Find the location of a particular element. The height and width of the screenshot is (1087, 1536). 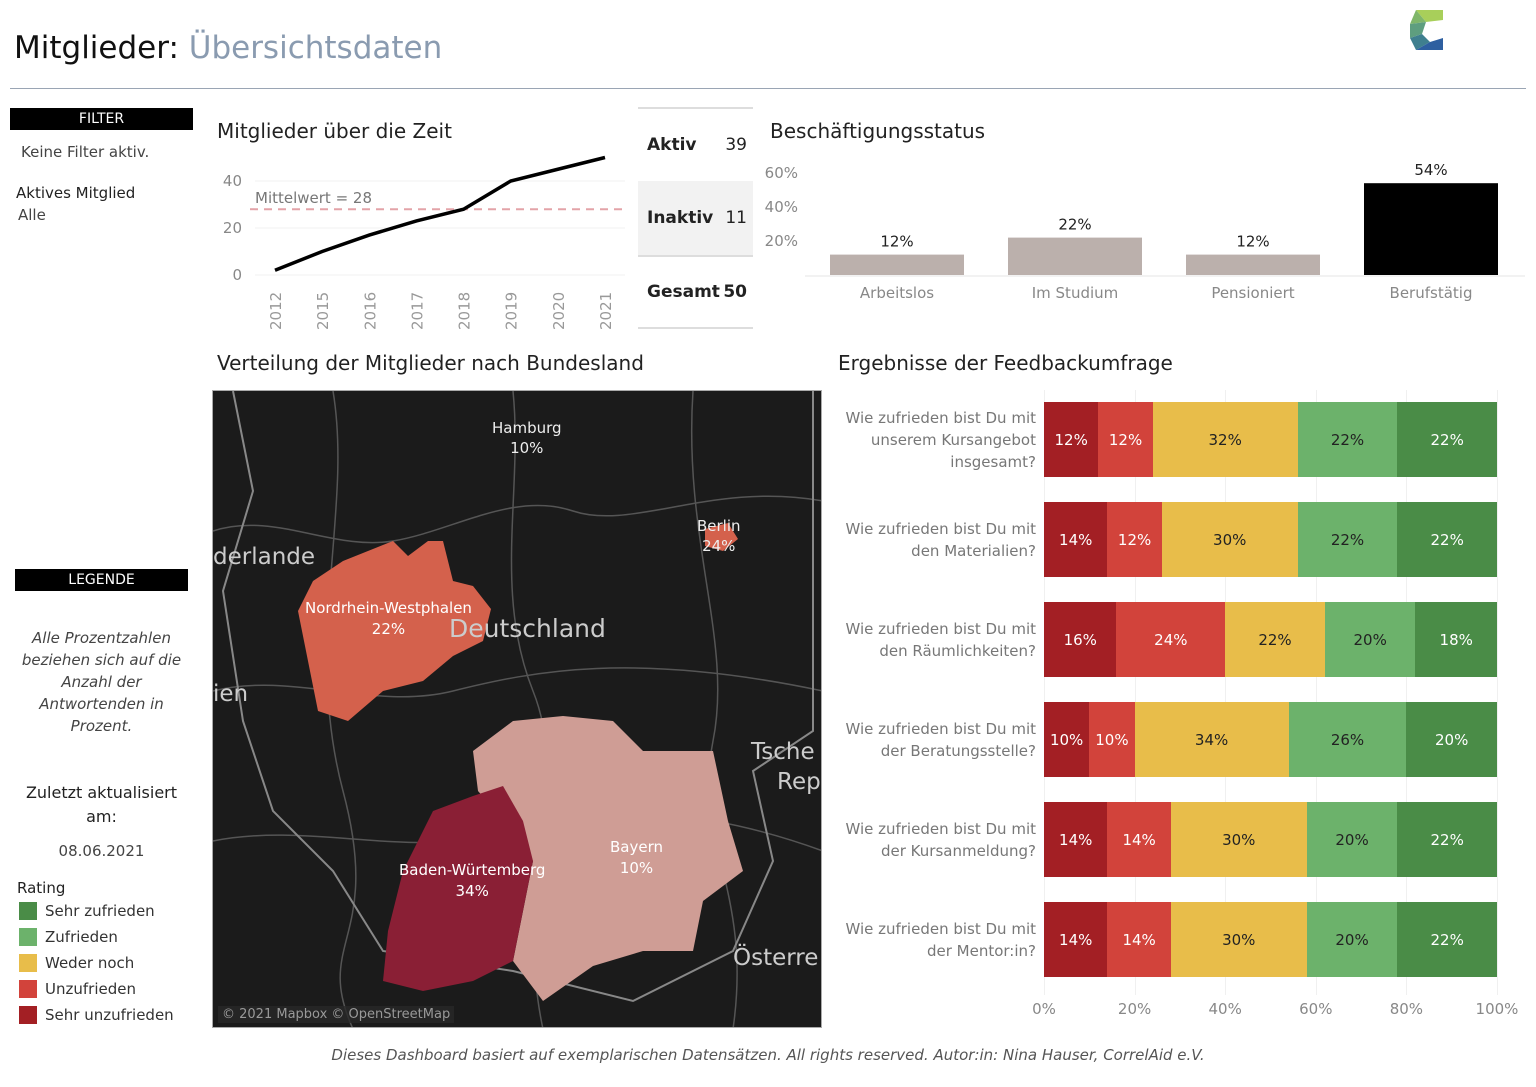

region-hamburg is located at coordinates (528, 442).